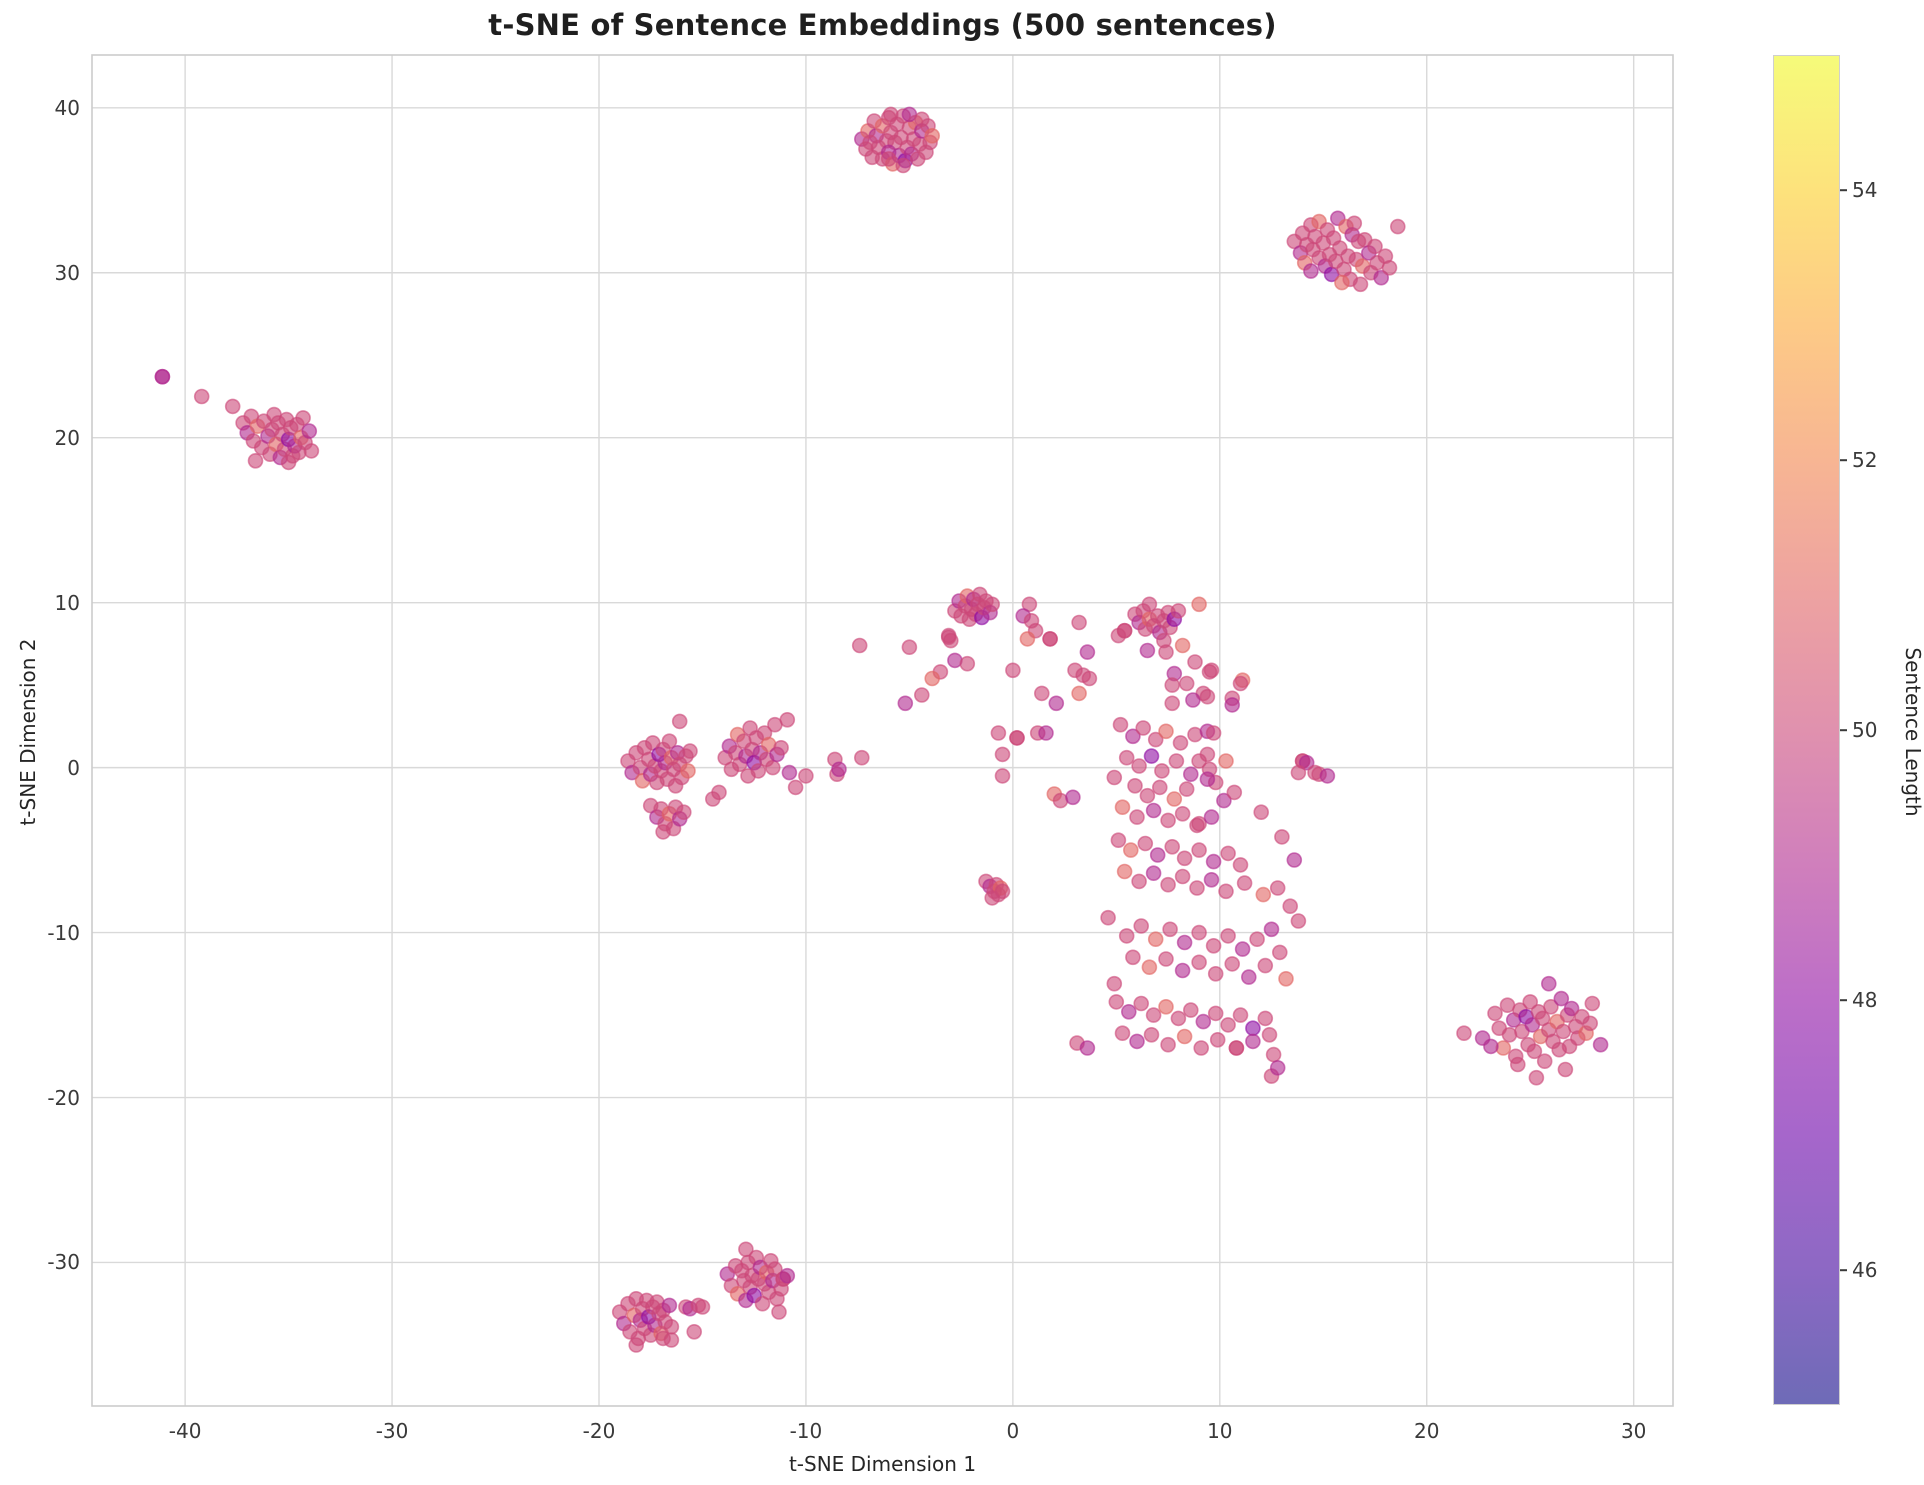 The height and width of the screenshot is (1485, 1924). I want to click on colorbar-tick-label: 46, so click(1865, 1270).